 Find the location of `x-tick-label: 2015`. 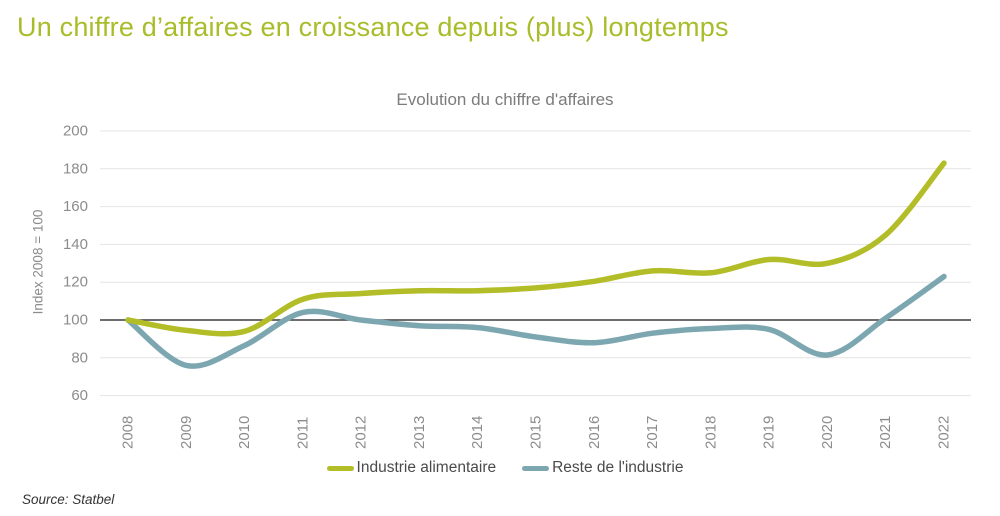

x-tick-label: 2015 is located at coordinates (536, 432).